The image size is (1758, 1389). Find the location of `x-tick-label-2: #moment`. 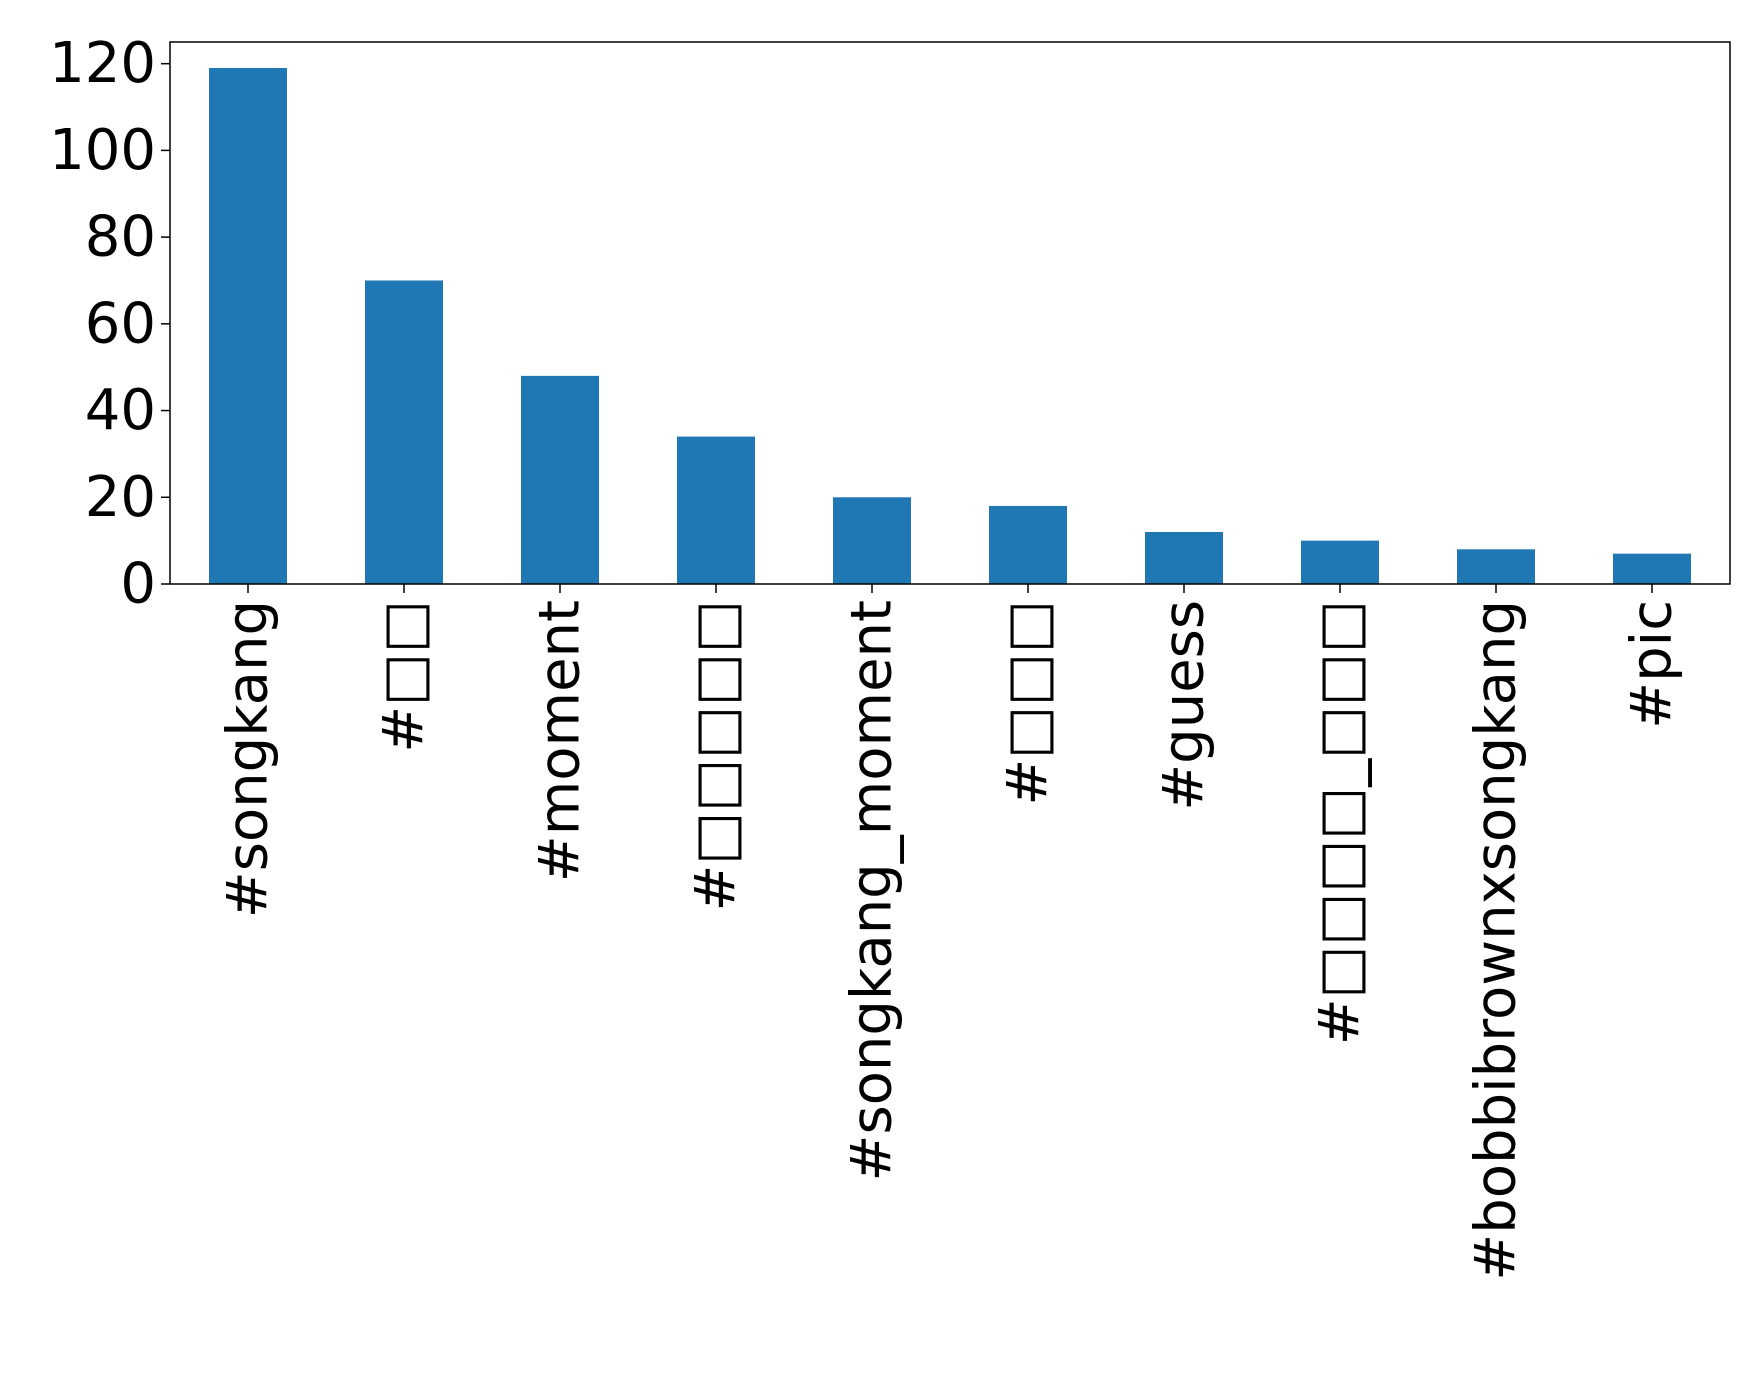

x-tick-label-2: #moment is located at coordinates (560, 741).